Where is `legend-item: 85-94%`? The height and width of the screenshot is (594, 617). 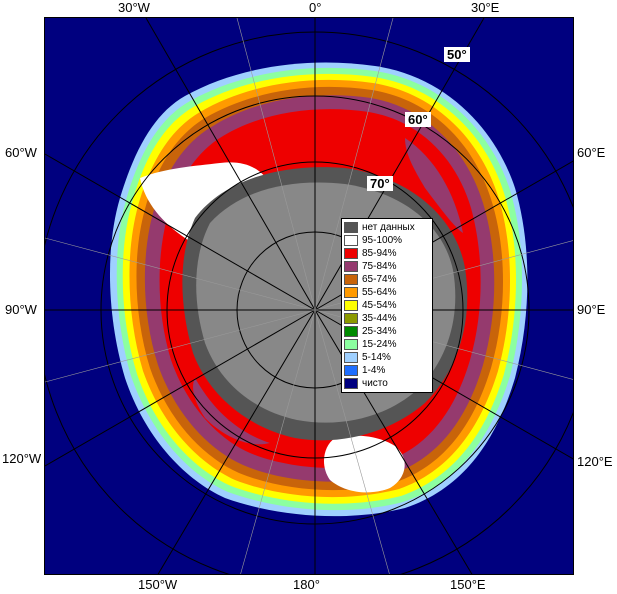
legend-item: 85-94% is located at coordinates (387, 253).